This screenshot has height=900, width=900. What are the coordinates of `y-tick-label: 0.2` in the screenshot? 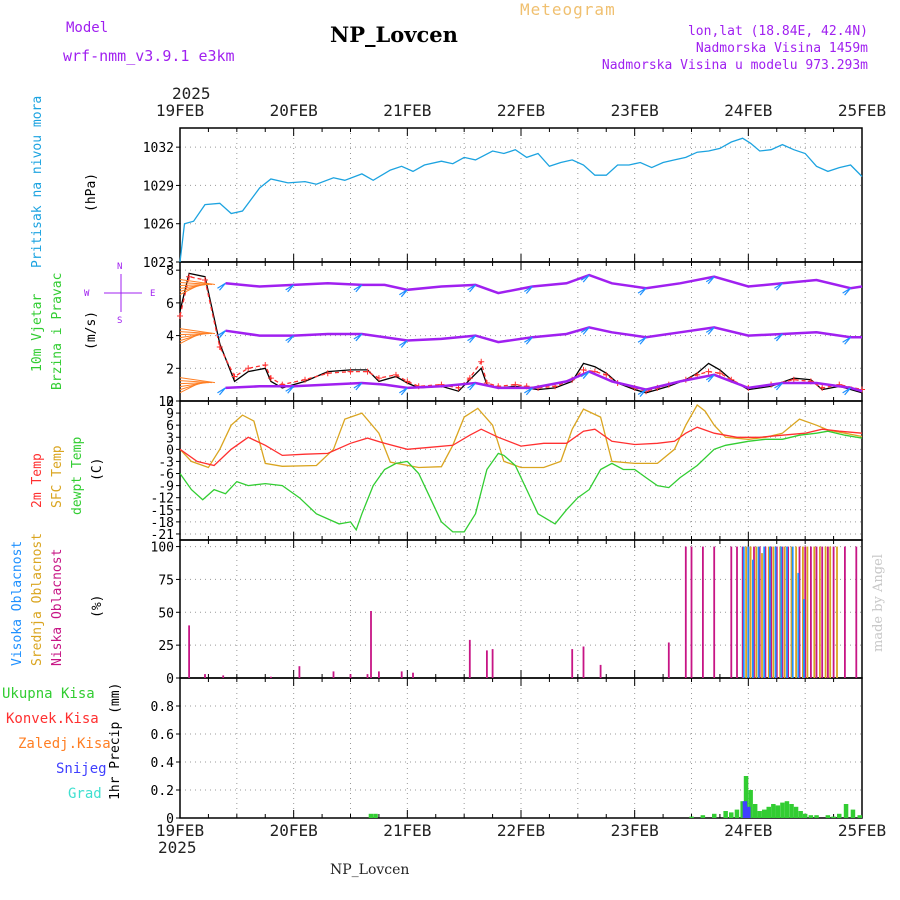 It's located at (162, 791).